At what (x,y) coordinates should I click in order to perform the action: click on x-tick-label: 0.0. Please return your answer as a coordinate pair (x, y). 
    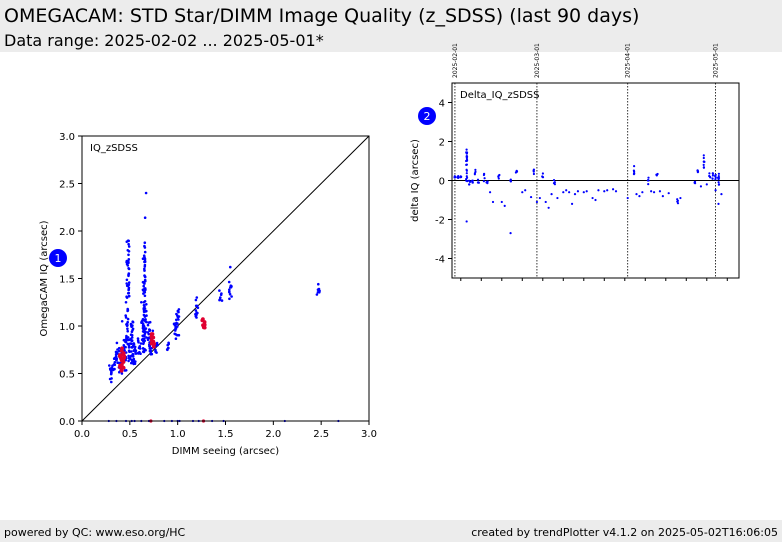
    Looking at the image, I should click on (82, 434).